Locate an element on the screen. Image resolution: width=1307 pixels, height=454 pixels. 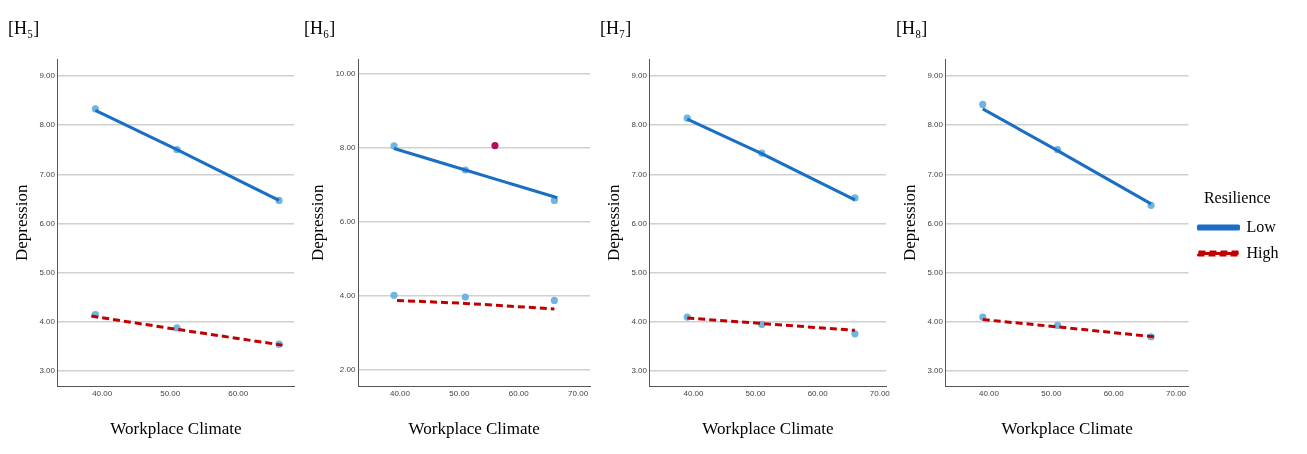
chart-title: [H₆] is located at coordinates (320, 27).